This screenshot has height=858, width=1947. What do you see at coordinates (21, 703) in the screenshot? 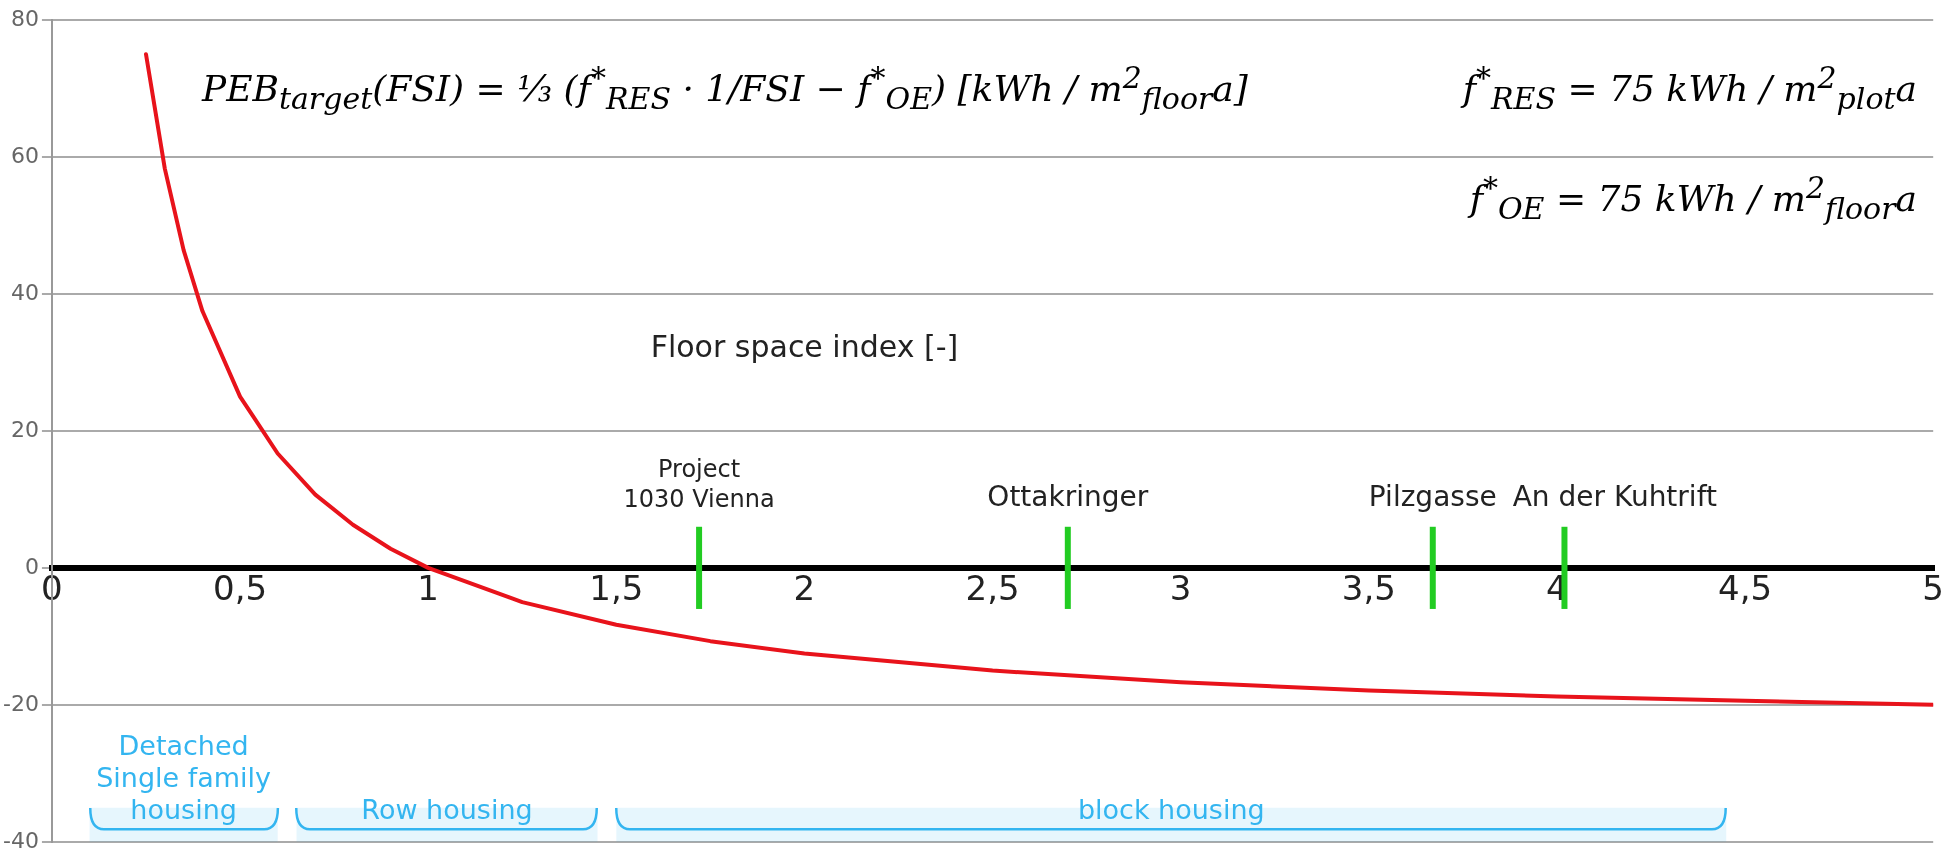
I see `y-tick-label: -20` at bounding box center [21, 703].